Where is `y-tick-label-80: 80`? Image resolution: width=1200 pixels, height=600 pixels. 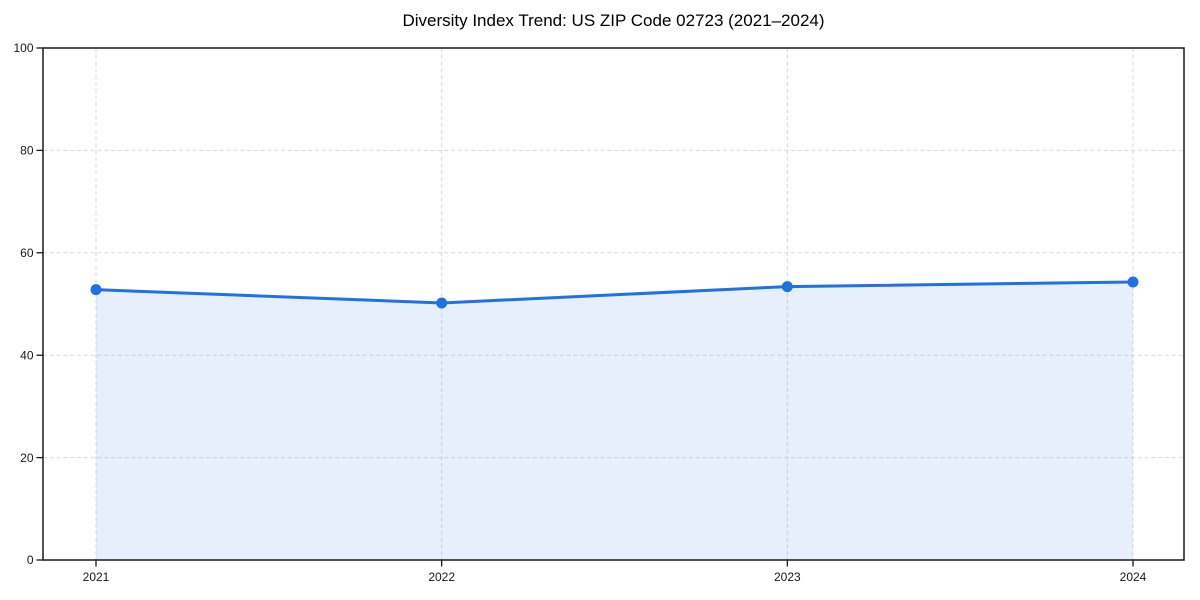
y-tick-label-80: 80 is located at coordinates (27, 151).